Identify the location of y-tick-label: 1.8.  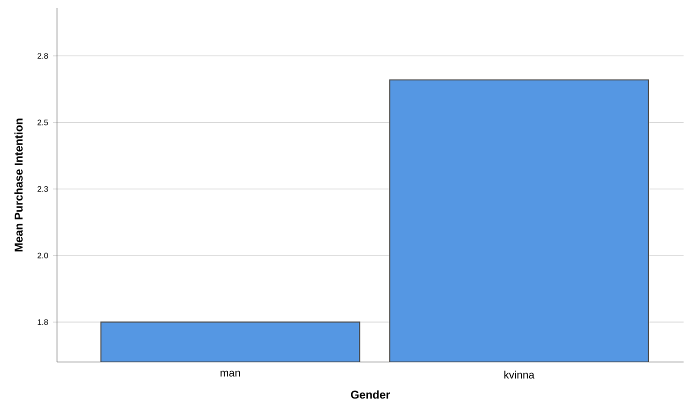
(43, 322).